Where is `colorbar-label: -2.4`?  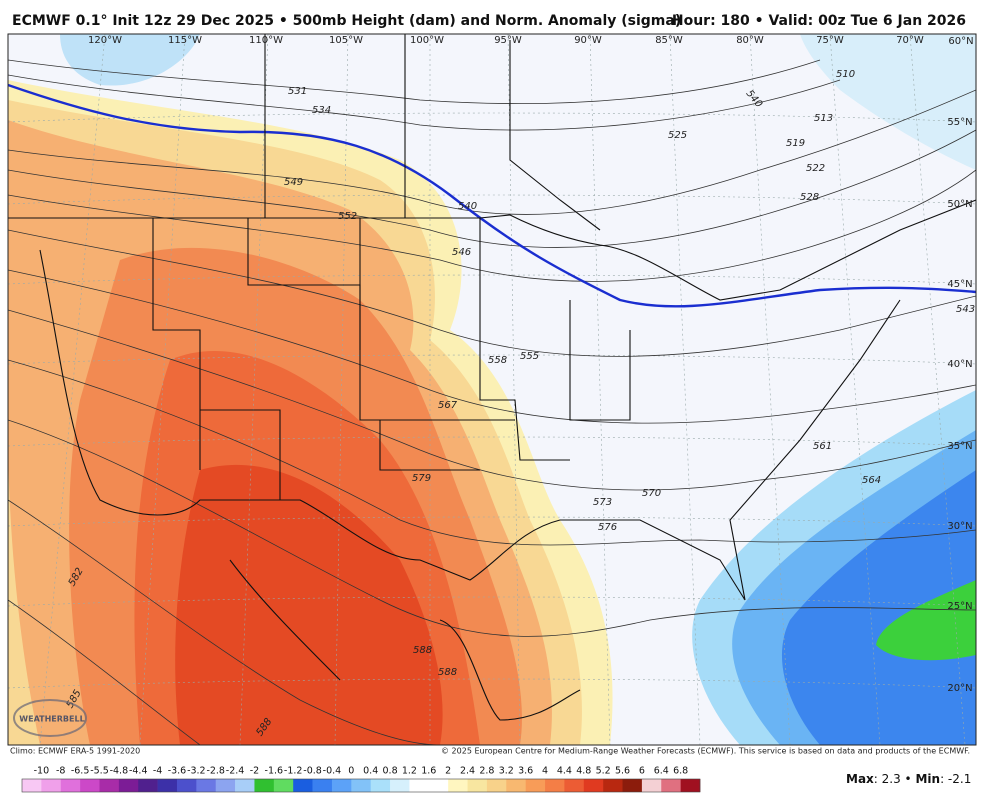 colorbar-label: -2.4 is located at coordinates (235, 771).